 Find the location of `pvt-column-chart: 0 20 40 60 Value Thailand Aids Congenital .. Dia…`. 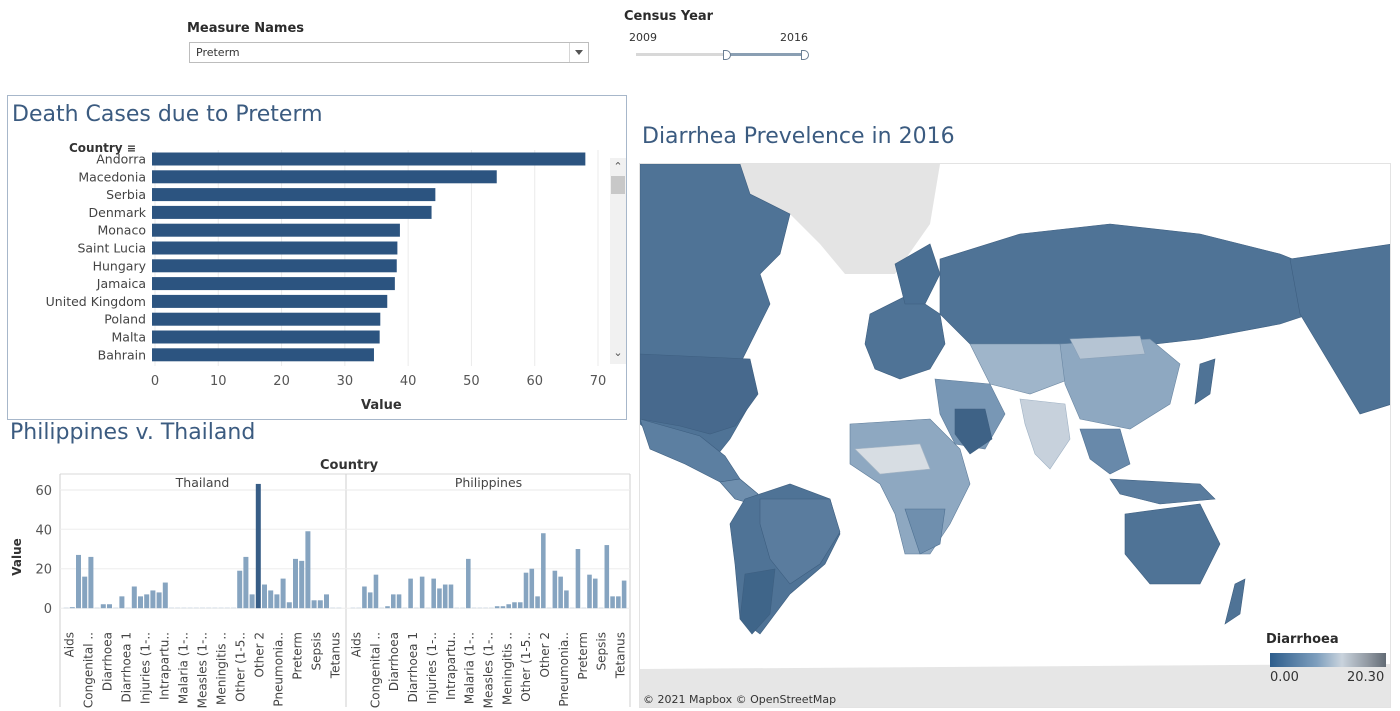

pvt-column-chart: 0 20 40 60 Value Thailand Aids Congenital .. Dia… is located at coordinates (320, 590).